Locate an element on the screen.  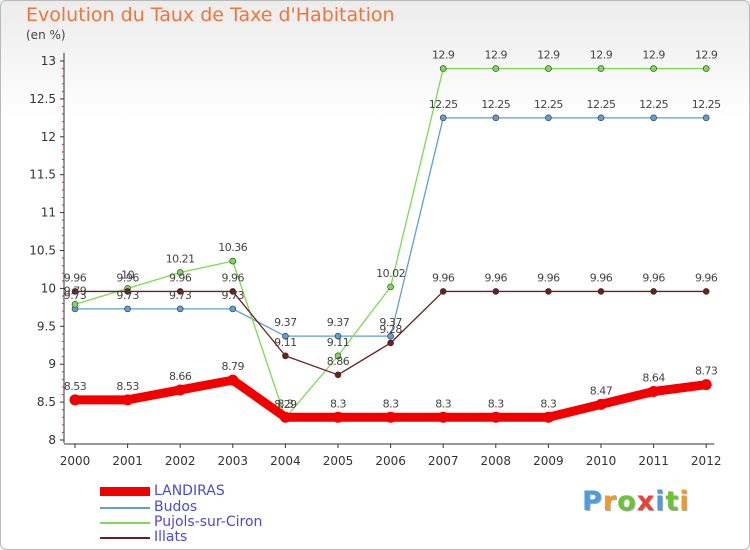
data-label-pujols-sur-ciron: 10.02 is located at coordinates (390, 273).